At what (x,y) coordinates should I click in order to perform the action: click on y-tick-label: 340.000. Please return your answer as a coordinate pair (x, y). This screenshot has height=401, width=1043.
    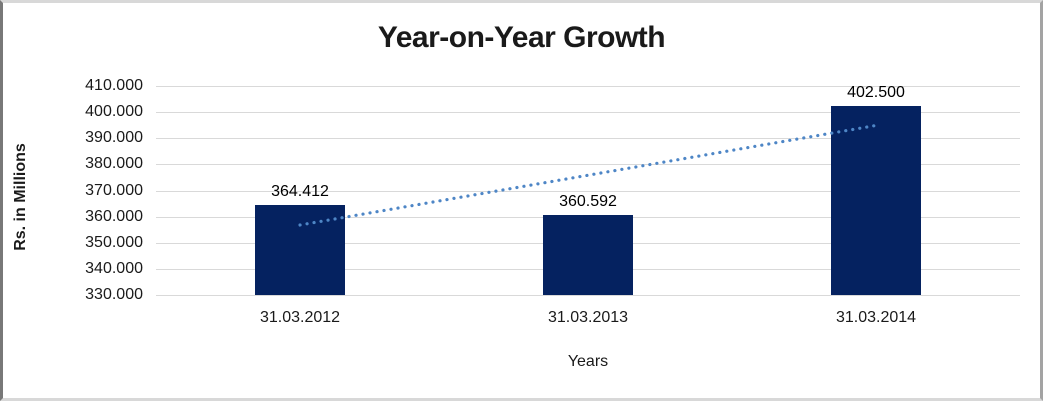
    Looking at the image, I should click on (114, 268).